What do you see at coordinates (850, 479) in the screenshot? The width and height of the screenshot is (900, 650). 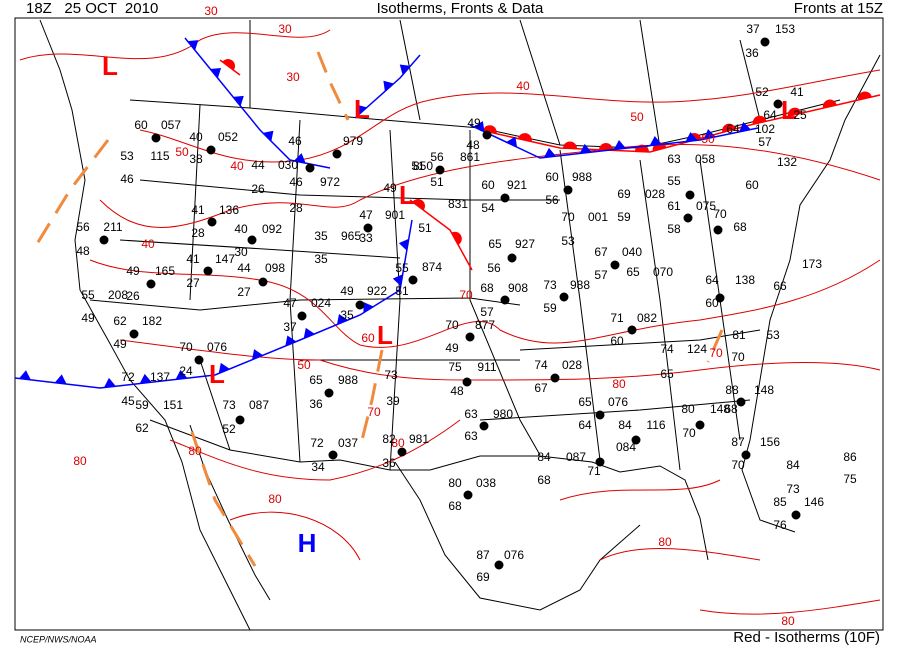 I see `station-value: 75` at bounding box center [850, 479].